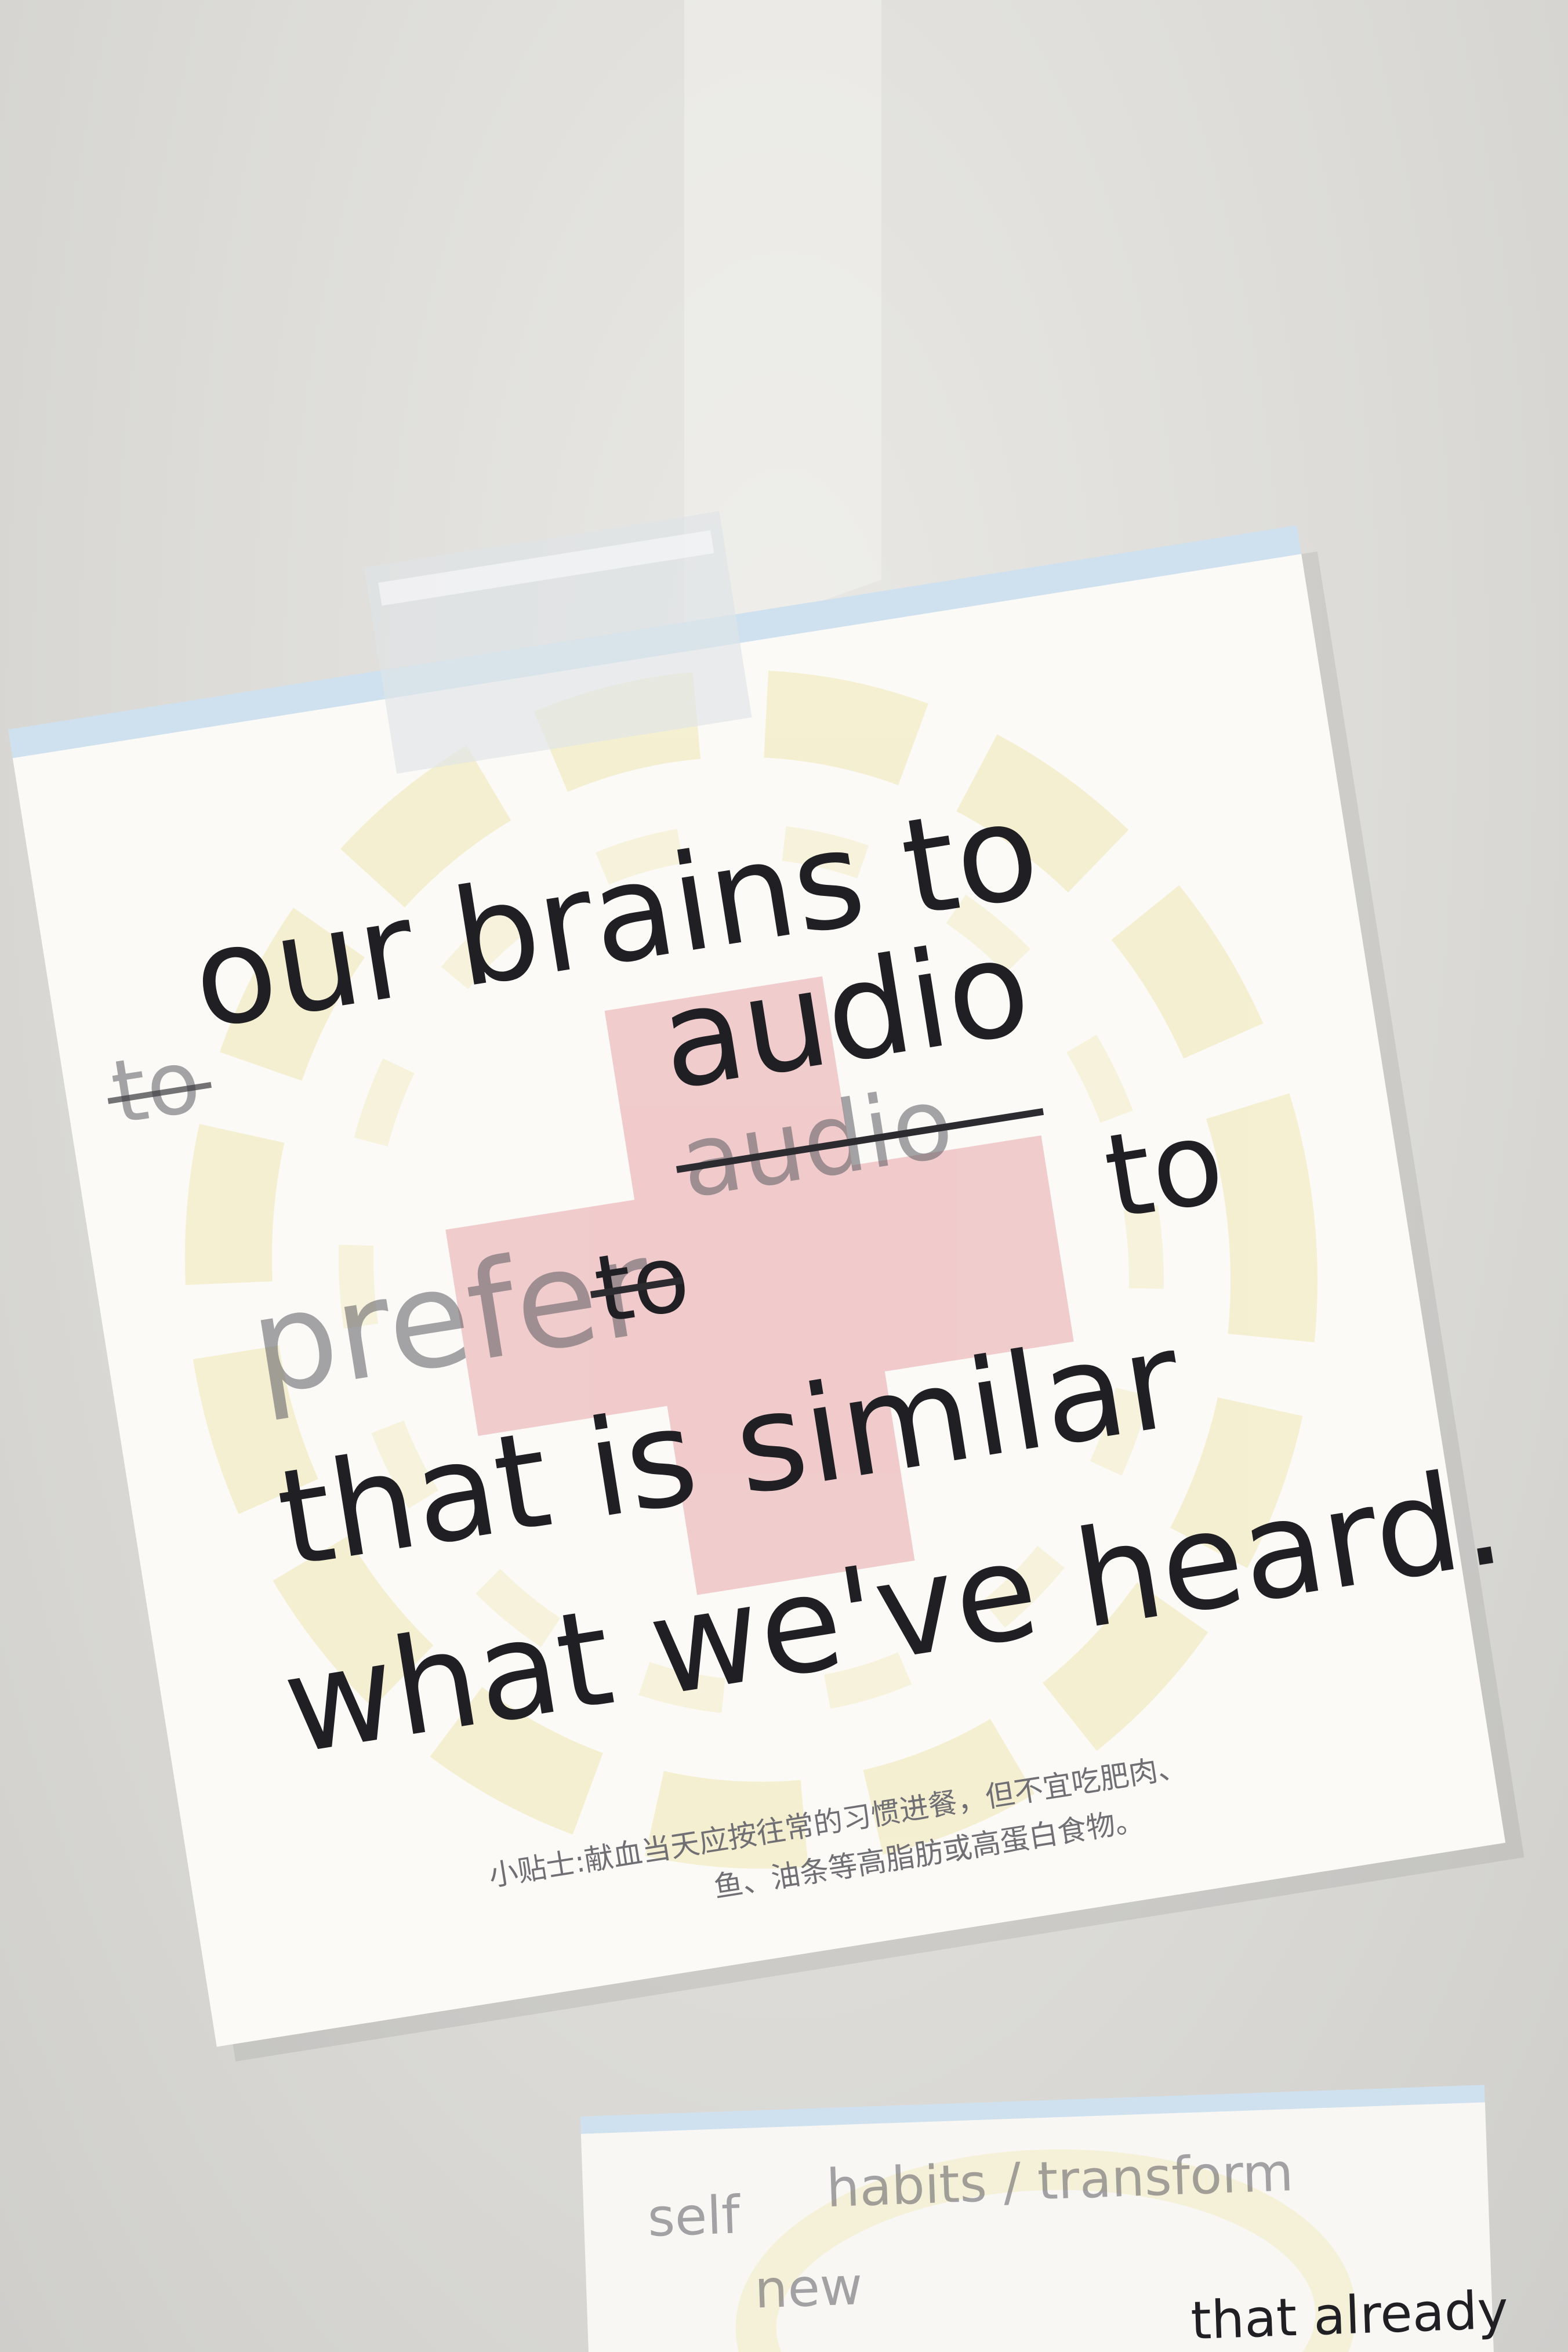 This screenshot has height=2352, width=1568. I want to click on handwritten-line-4: to, so click(1164, 1170).